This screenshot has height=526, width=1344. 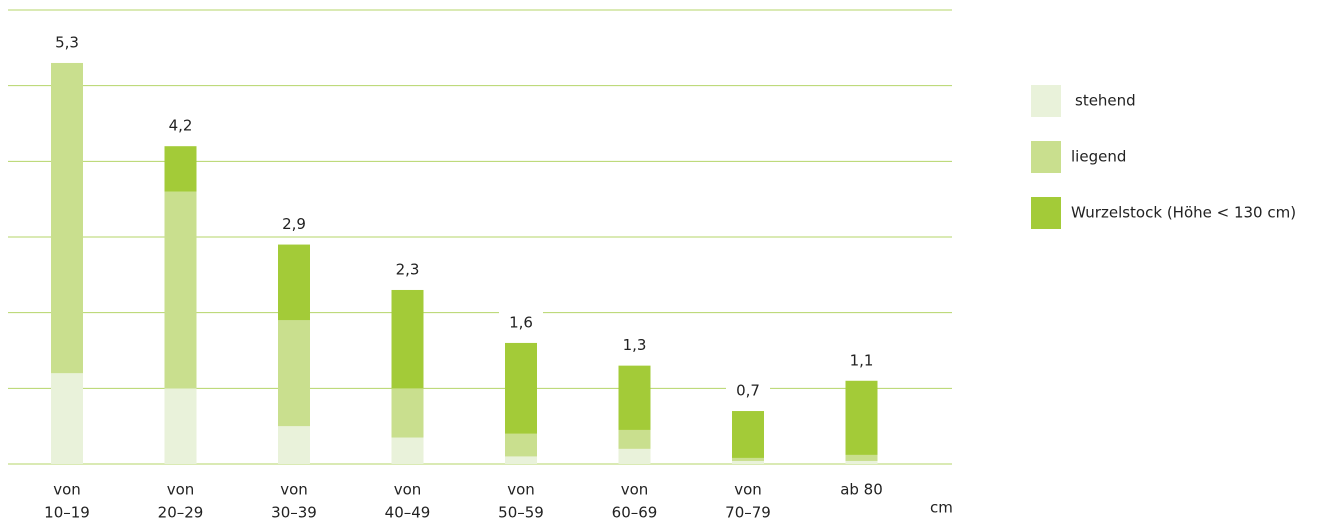 I want to click on value-label: 0,7, so click(x=748, y=391).